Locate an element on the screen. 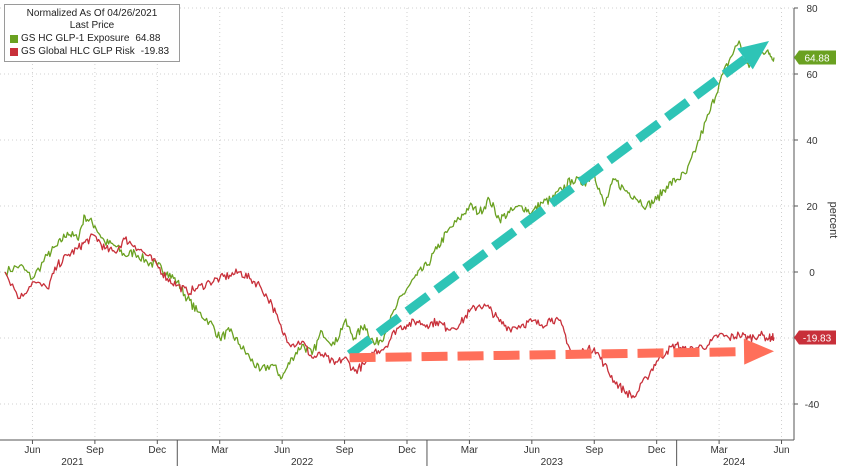 This screenshot has height=468, width=848. year-label: 2021 is located at coordinates (72, 462).